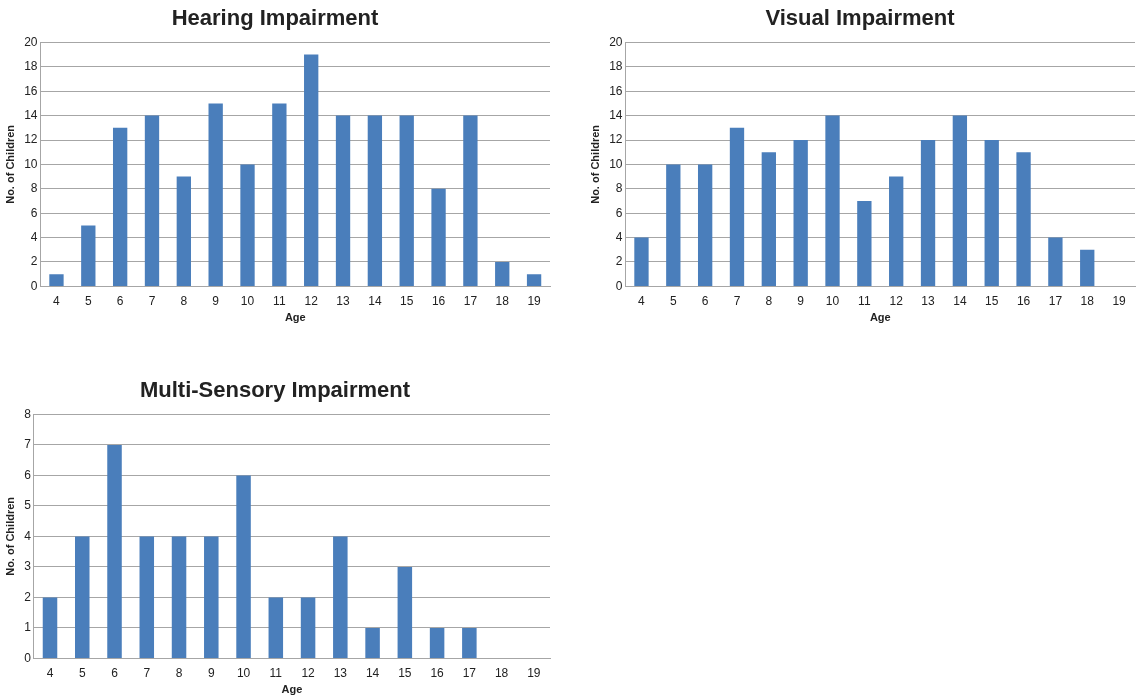 The width and height of the screenshot is (1141, 695). I want to click on y-axis-title: No. of Children, so click(9, 164).